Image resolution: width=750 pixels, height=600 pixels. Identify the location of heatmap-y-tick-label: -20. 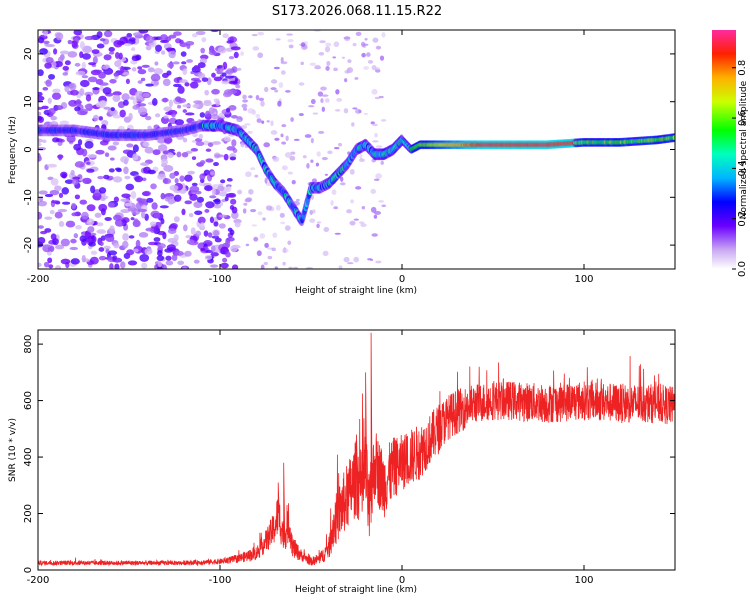
(28, 245).